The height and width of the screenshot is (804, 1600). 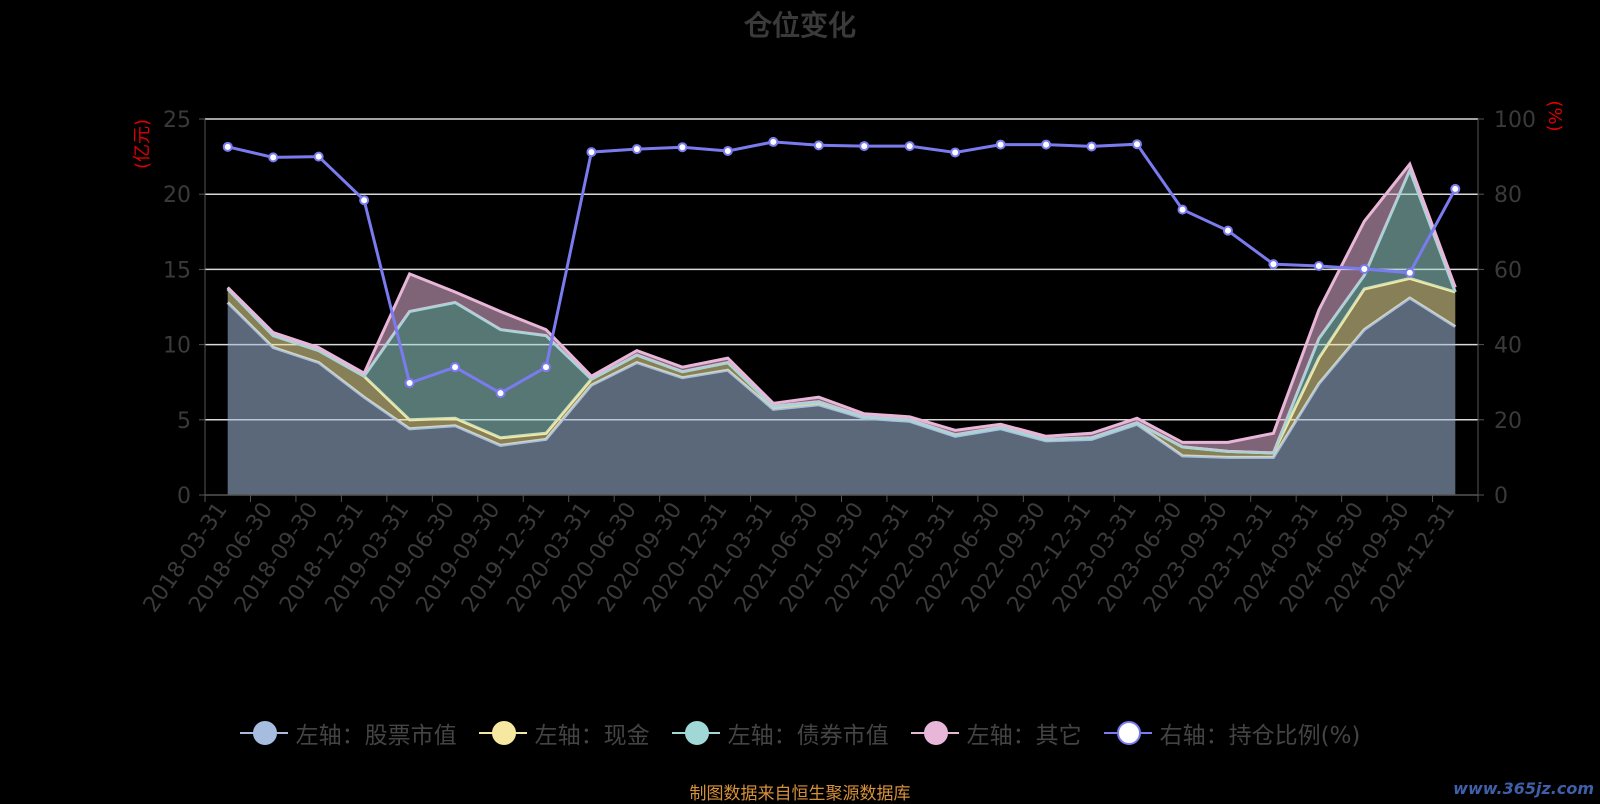 What do you see at coordinates (799, 25) in the screenshot?
I see `chart-title: 仓位变化` at bounding box center [799, 25].